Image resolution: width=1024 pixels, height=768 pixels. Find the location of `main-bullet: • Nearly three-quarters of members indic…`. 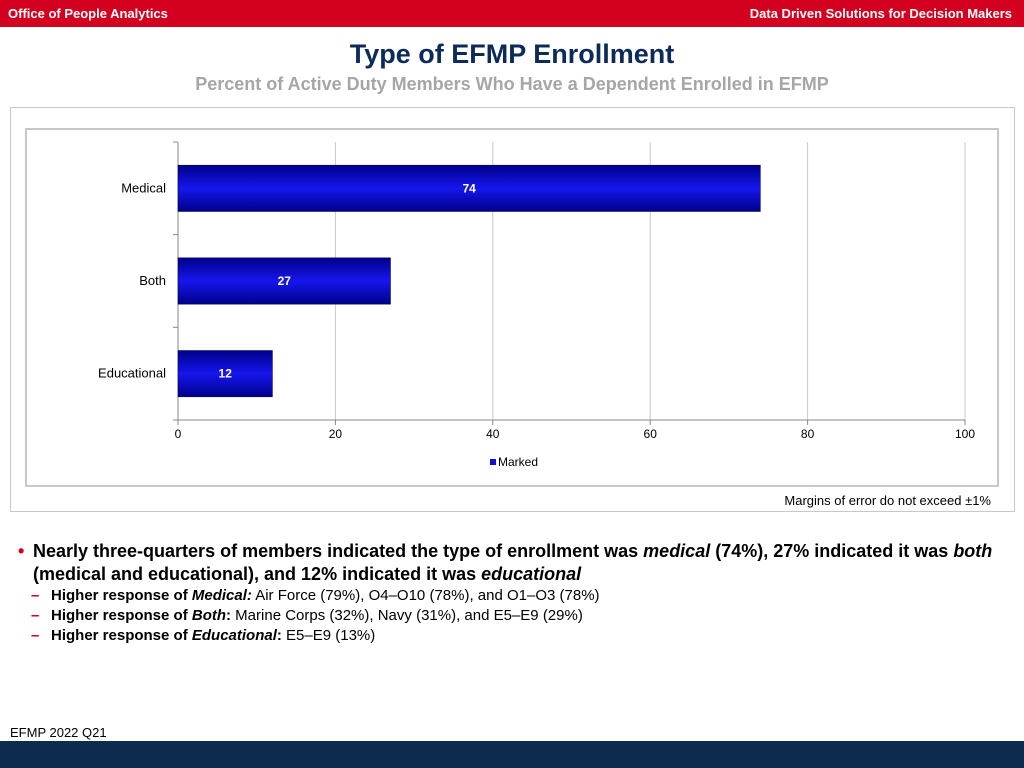

main-bullet: • Nearly three-quarters of members indic… is located at coordinates (513, 563).